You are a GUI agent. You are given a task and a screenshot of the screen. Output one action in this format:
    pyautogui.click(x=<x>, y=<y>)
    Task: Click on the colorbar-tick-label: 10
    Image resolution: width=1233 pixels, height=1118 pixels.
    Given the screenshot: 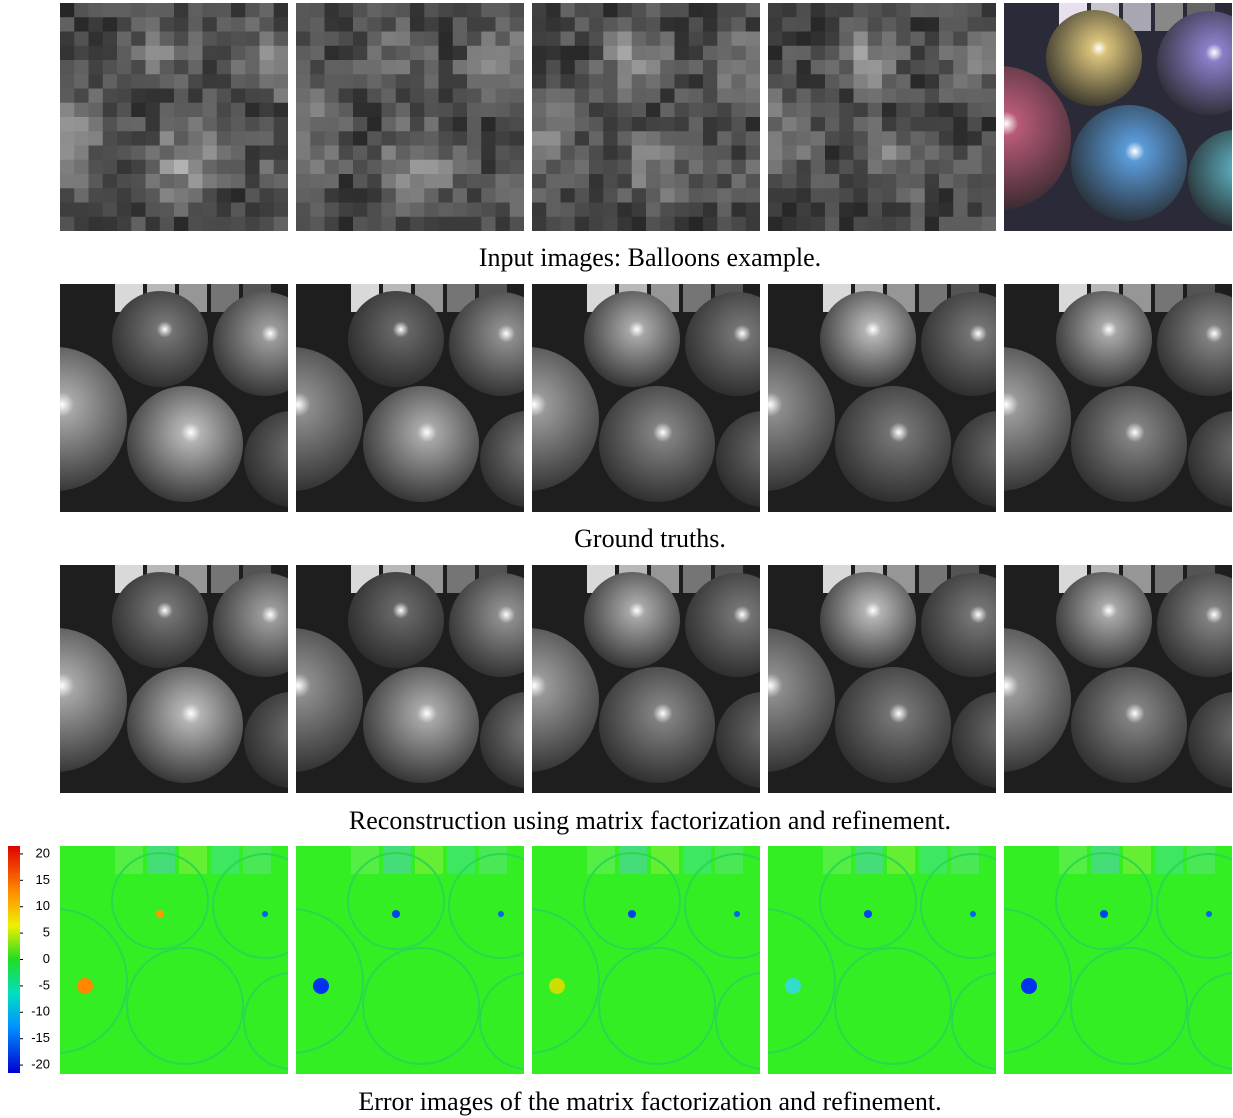 What is the action you would take?
    pyautogui.click(x=43, y=905)
    